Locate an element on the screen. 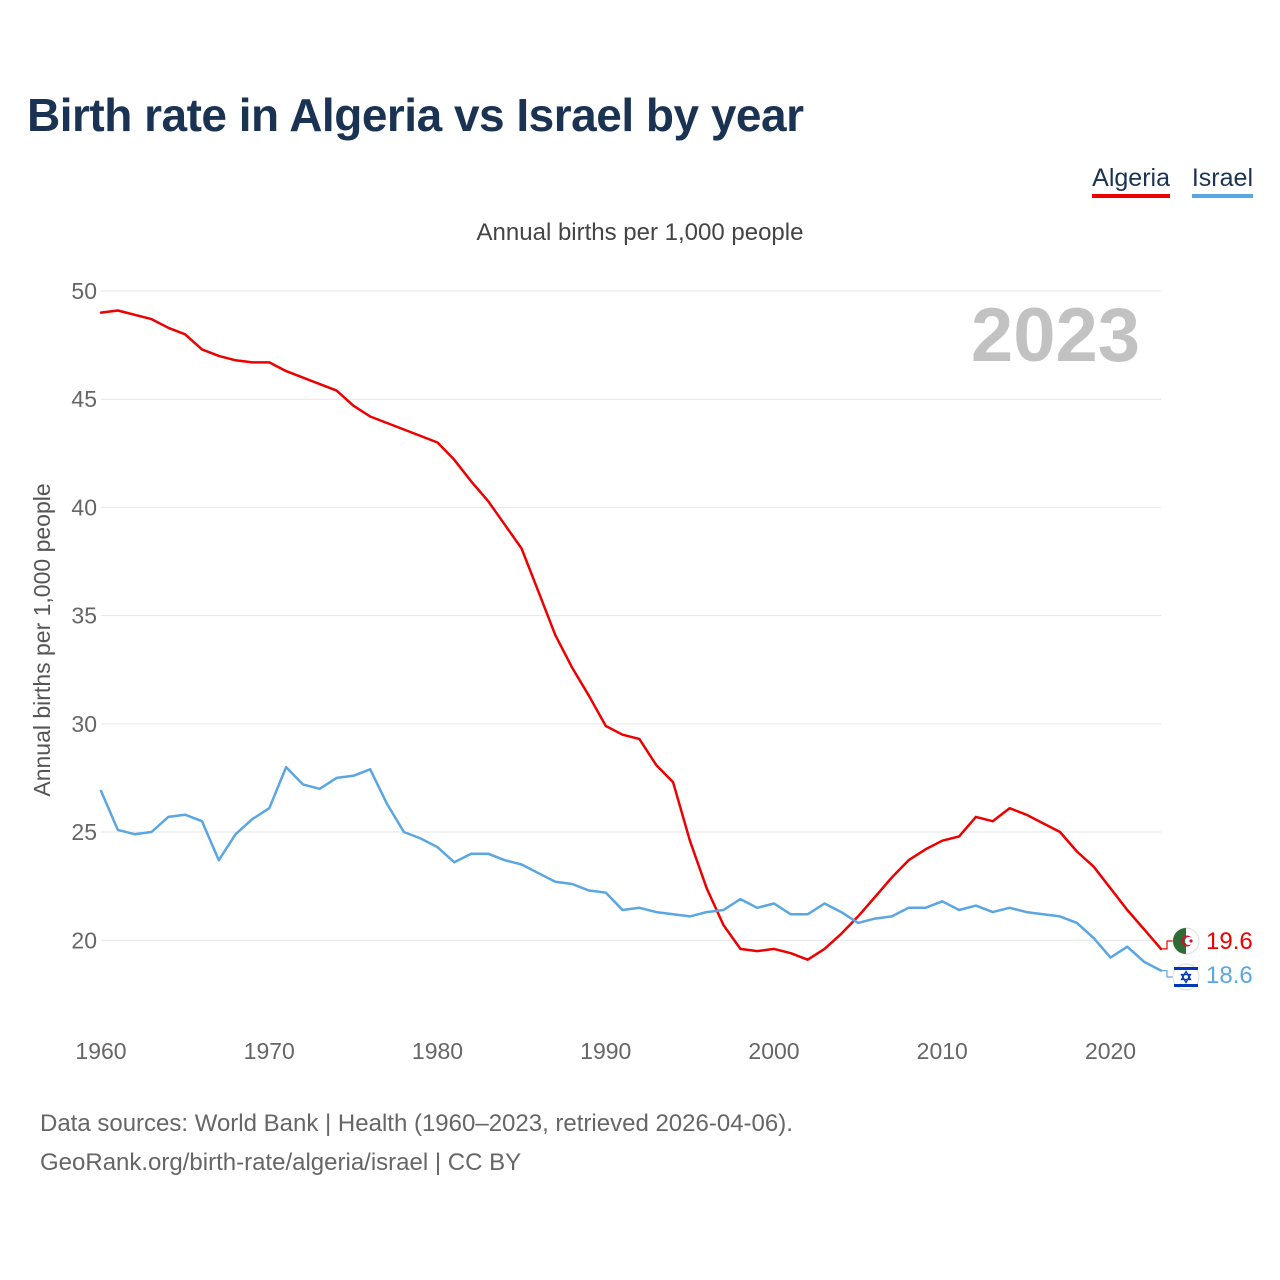 The width and height of the screenshot is (1280, 1280). israel-flag-icon is located at coordinates (1186, 977).